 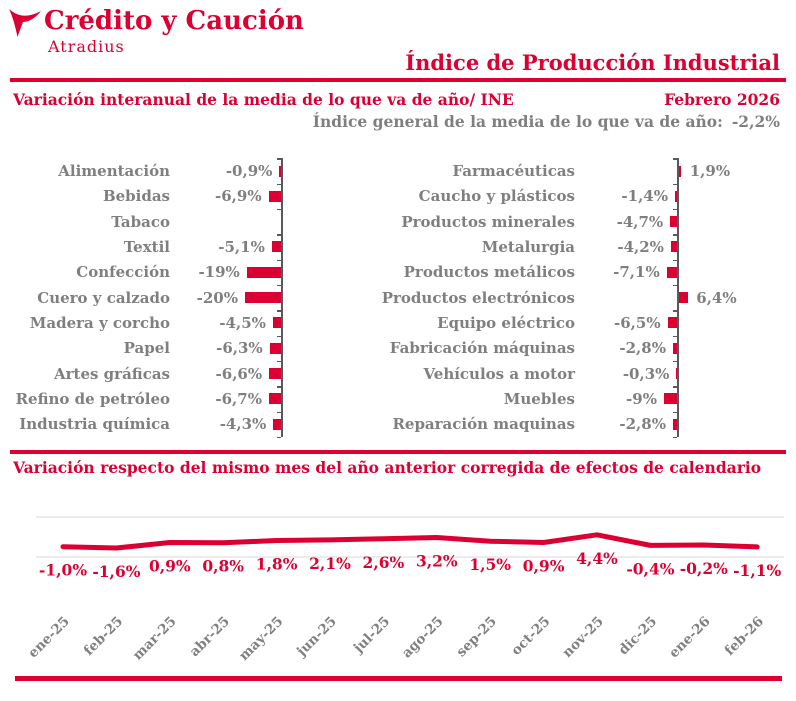 I want to click on general-index-value: -2,2%, so click(x=755, y=121).